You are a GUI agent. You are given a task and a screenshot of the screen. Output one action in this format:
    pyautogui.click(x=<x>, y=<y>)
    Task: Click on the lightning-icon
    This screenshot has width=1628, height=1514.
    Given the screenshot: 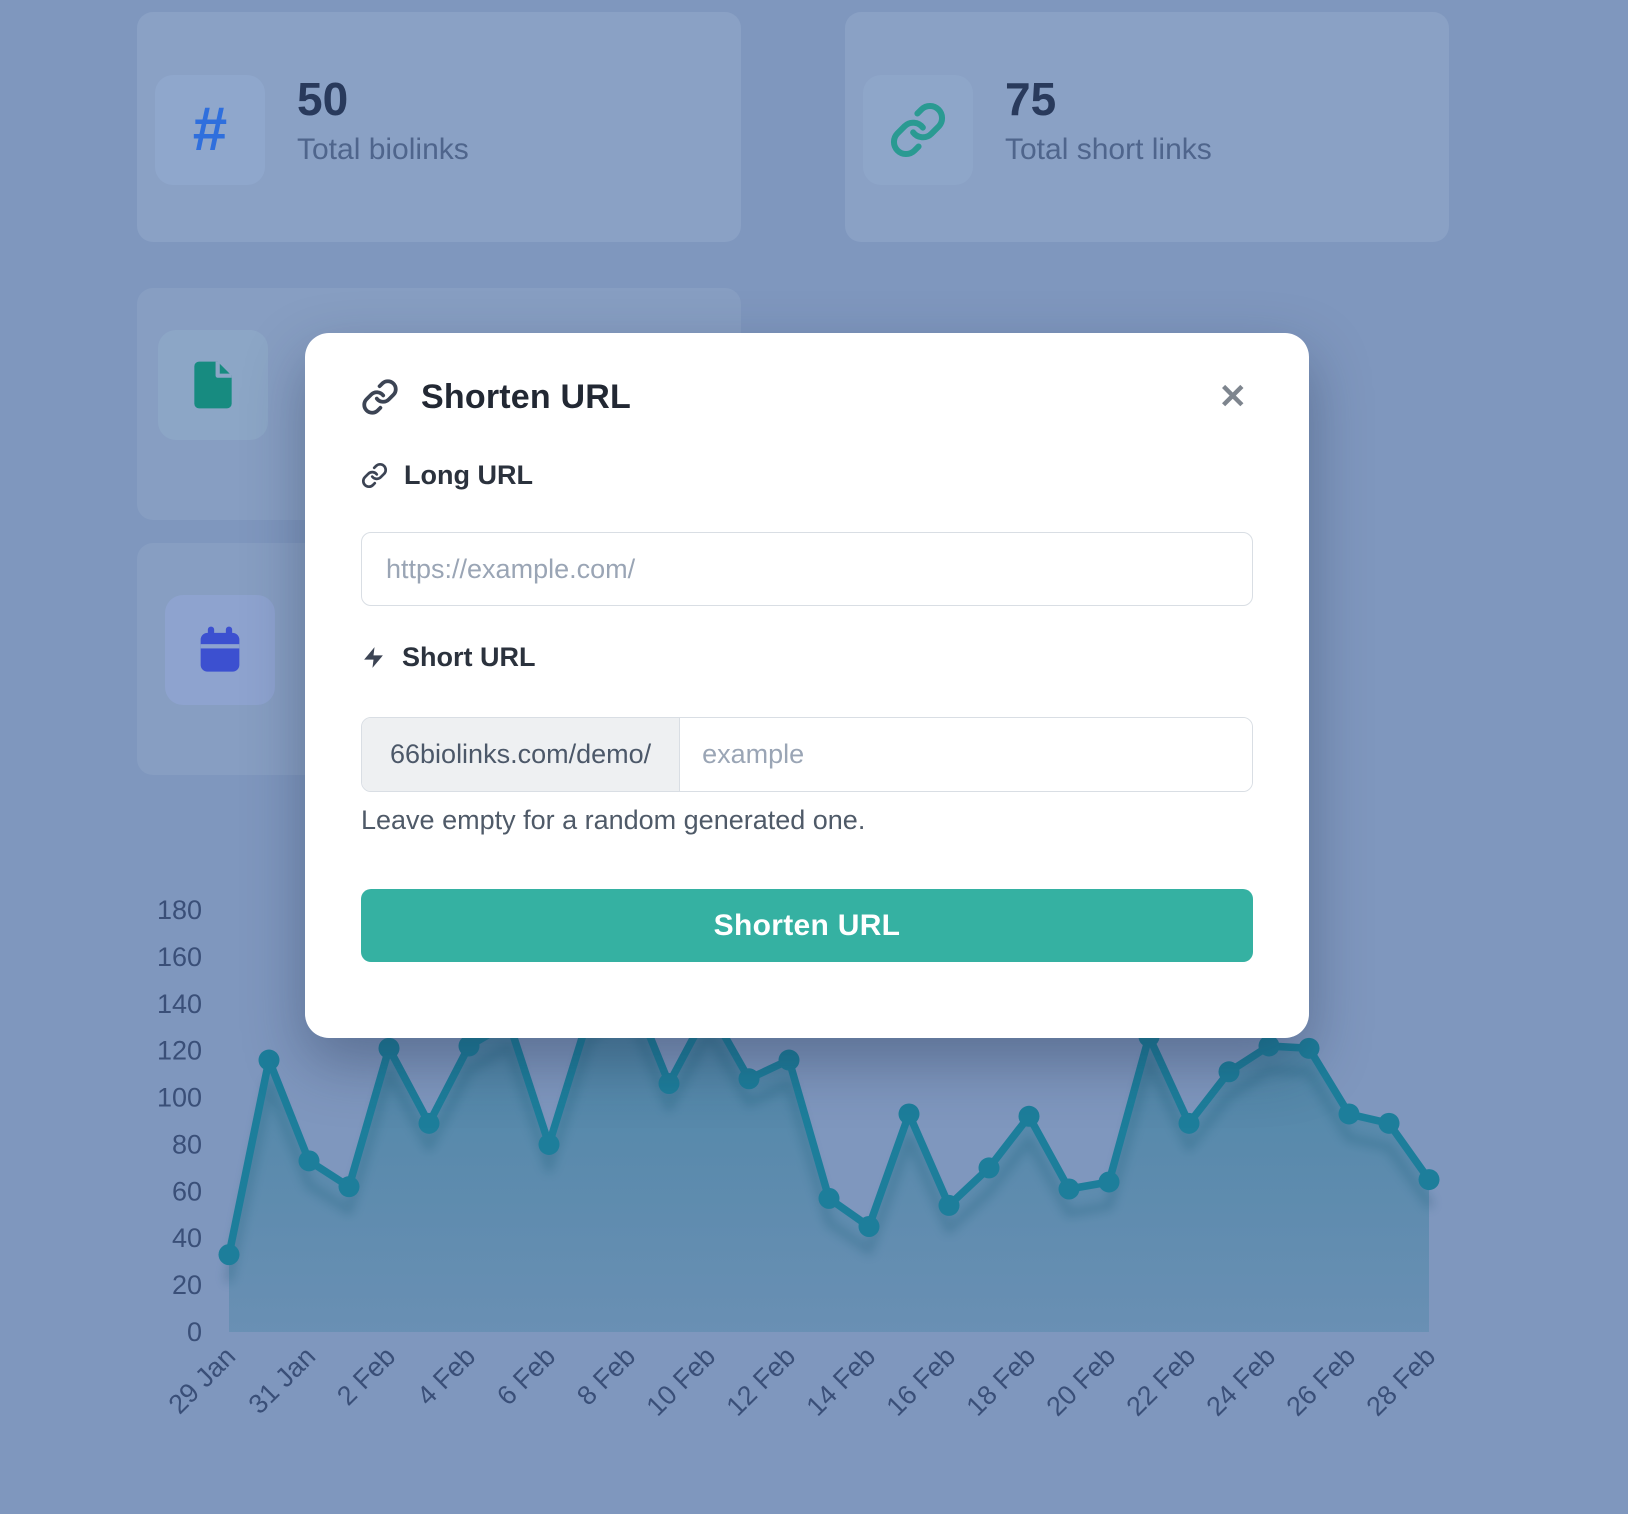 What is the action you would take?
    pyautogui.click(x=373, y=657)
    